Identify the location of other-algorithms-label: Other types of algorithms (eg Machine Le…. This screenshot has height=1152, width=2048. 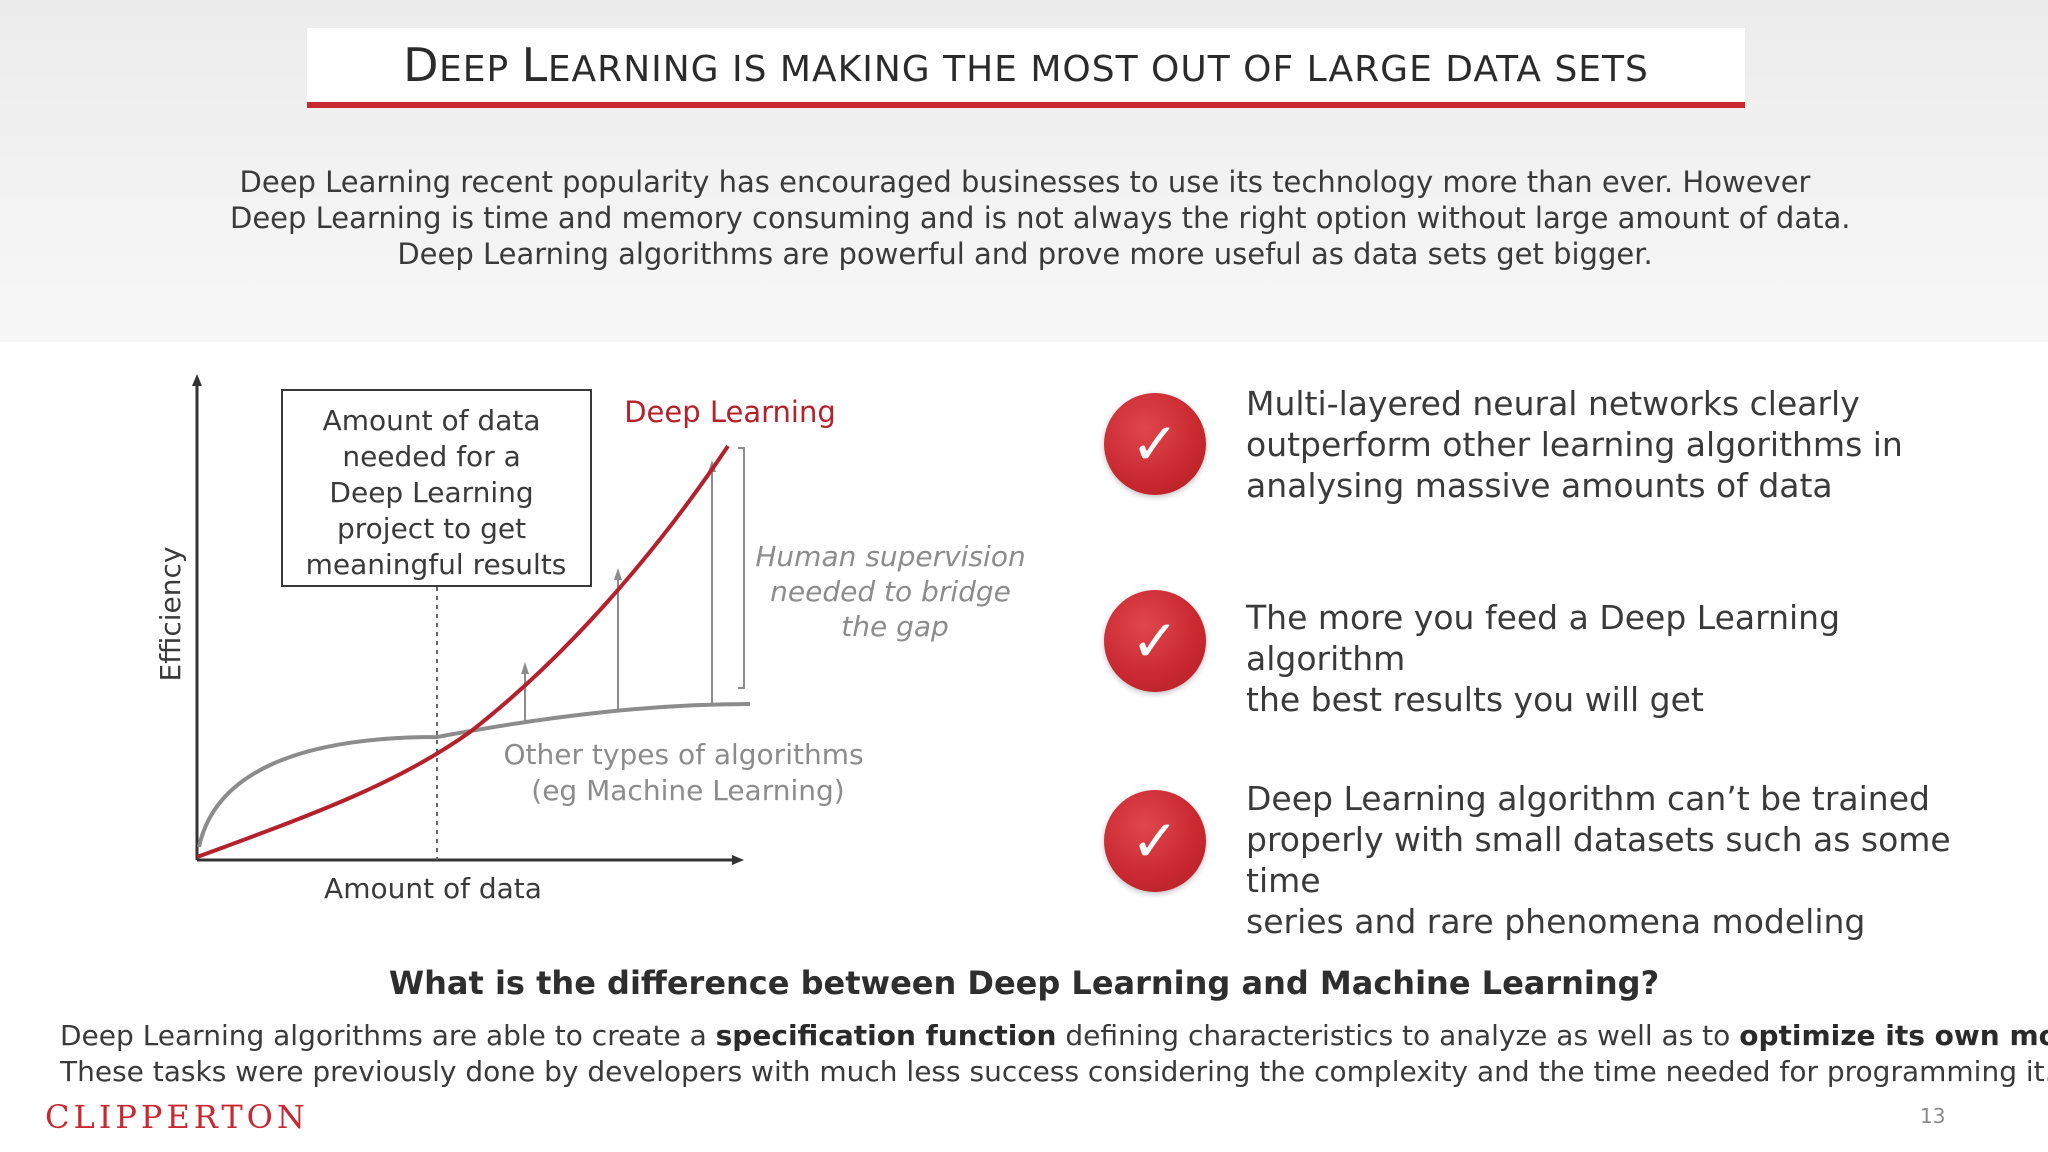
(688, 772).